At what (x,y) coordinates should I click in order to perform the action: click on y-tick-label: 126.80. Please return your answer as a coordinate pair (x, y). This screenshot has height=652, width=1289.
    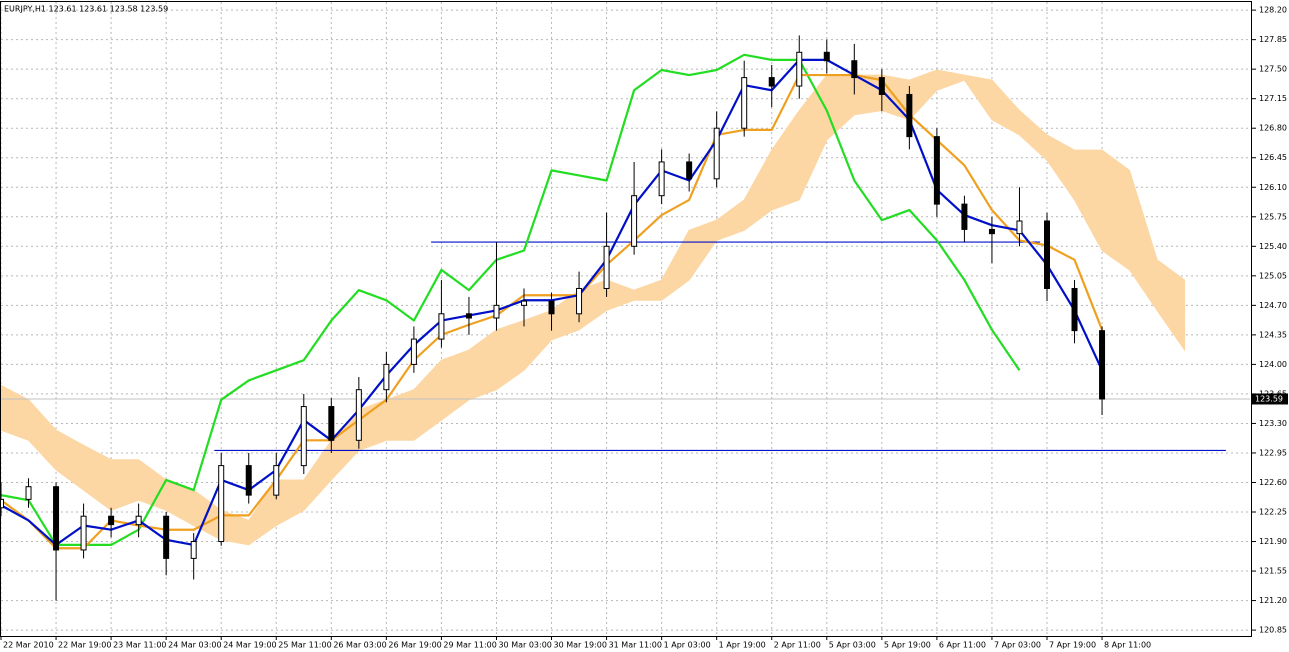
    Looking at the image, I should click on (1273, 128).